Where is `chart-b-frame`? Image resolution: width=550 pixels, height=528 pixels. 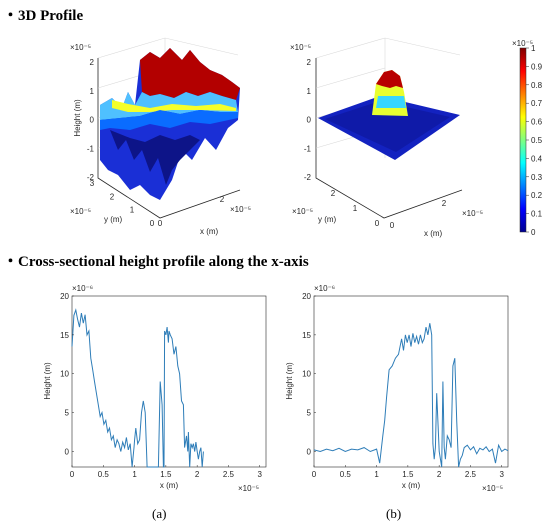 chart-b-frame is located at coordinates (411, 381).